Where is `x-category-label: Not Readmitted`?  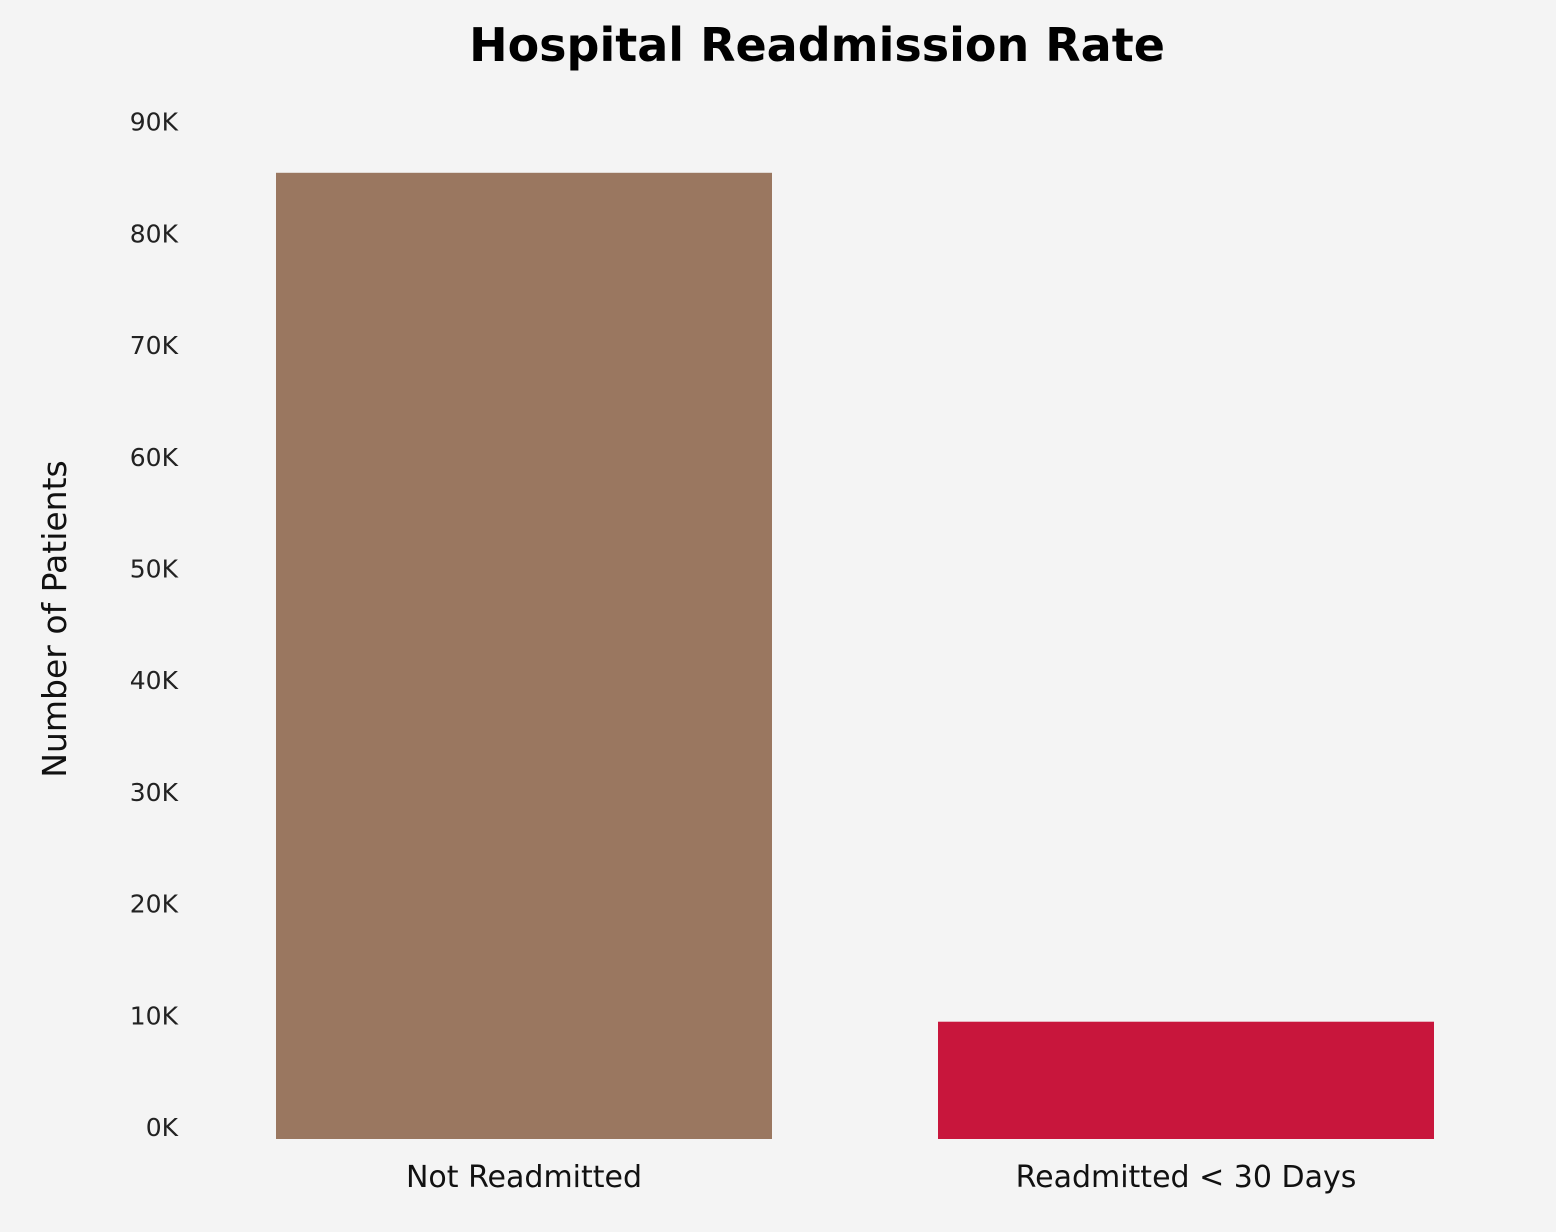
x-category-label: Not Readmitted is located at coordinates (524, 1177).